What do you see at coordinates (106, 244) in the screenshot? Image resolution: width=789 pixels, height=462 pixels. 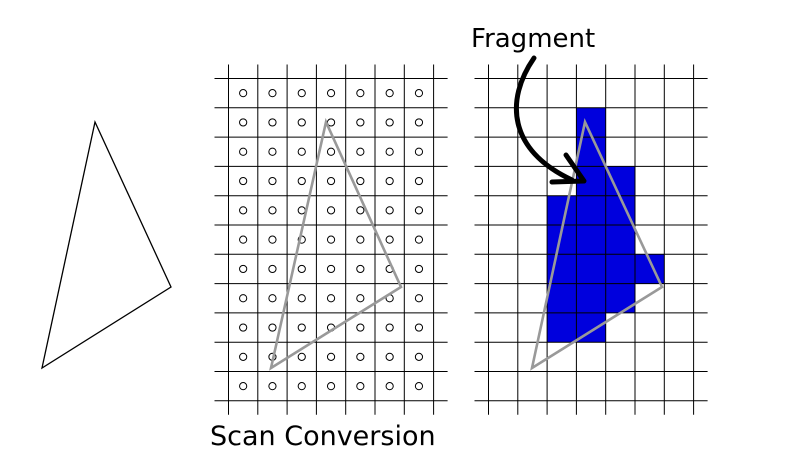 I see `input-triangle` at bounding box center [106, 244].